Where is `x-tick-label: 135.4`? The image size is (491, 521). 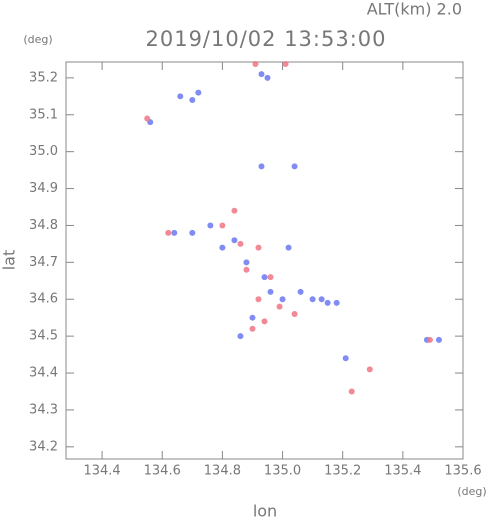 x-tick-label: 135.4 is located at coordinates (402, 471).